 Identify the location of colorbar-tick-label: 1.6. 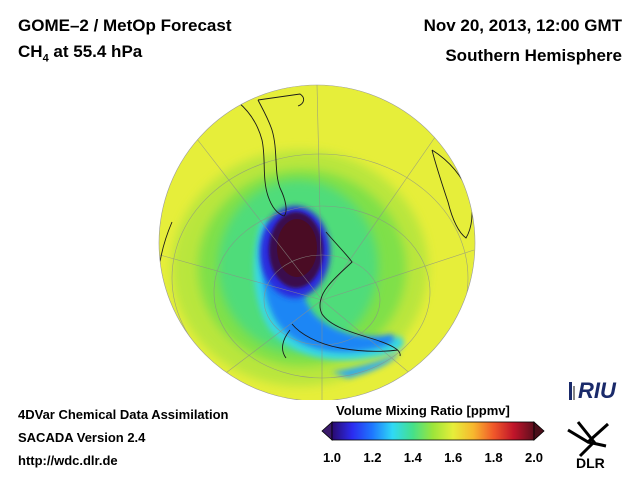
(453, 457).